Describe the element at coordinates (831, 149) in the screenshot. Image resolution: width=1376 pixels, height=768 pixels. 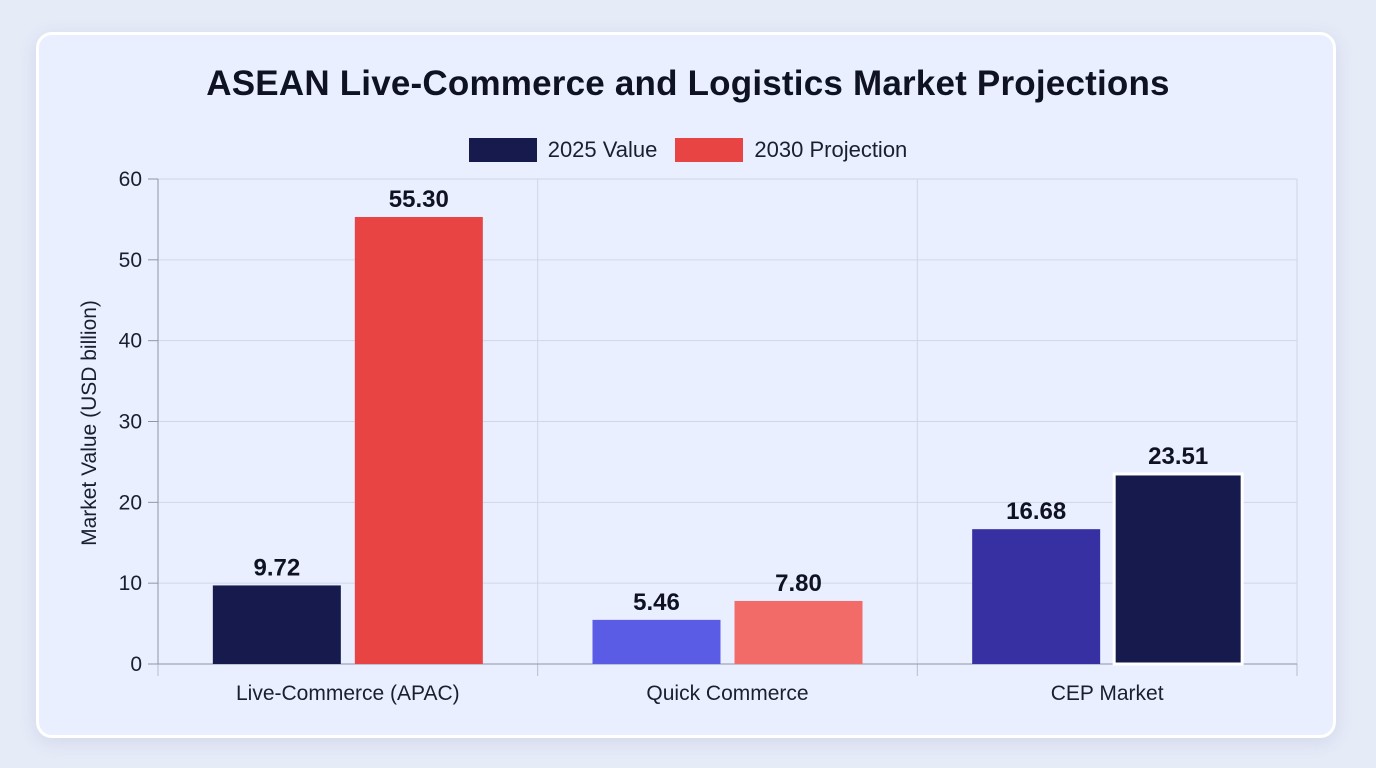
I see `legend-label-2030: 2030 Projection` at that location.